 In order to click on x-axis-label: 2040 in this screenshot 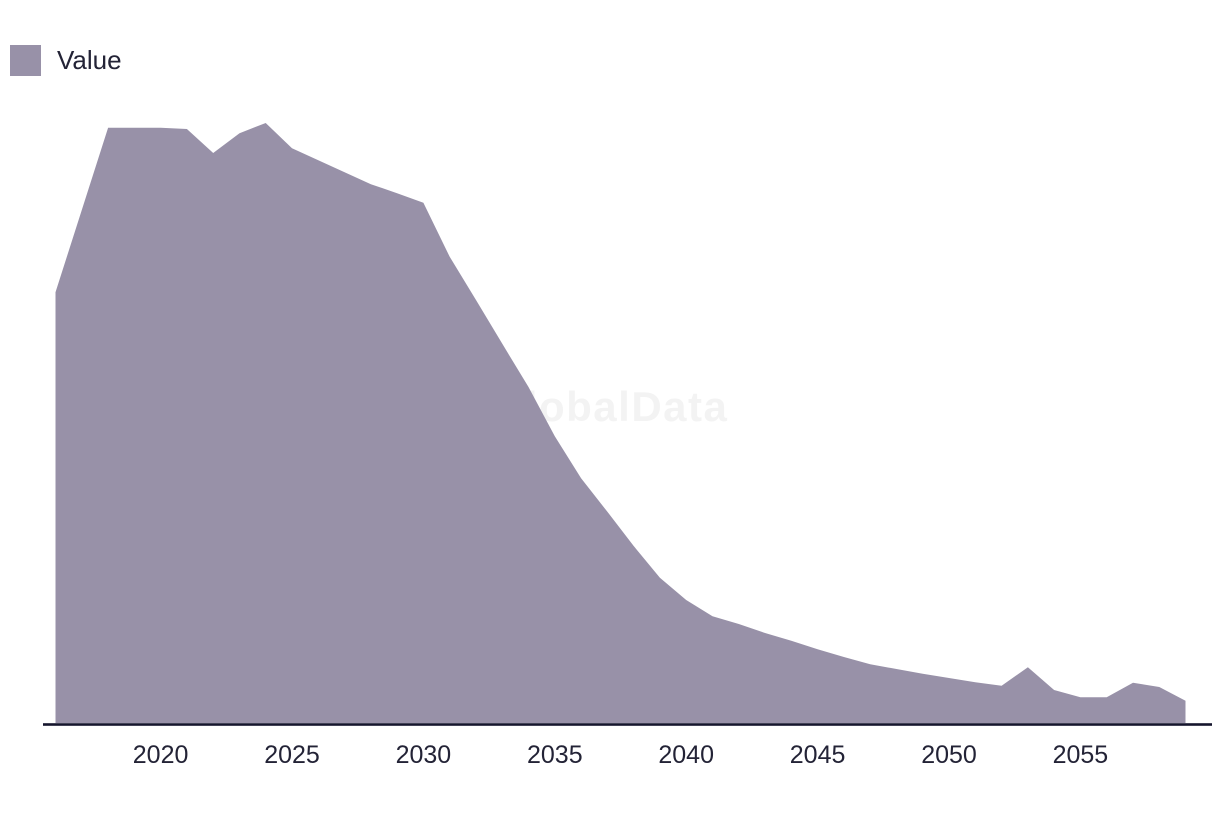, I will do `click(686, 755)`.